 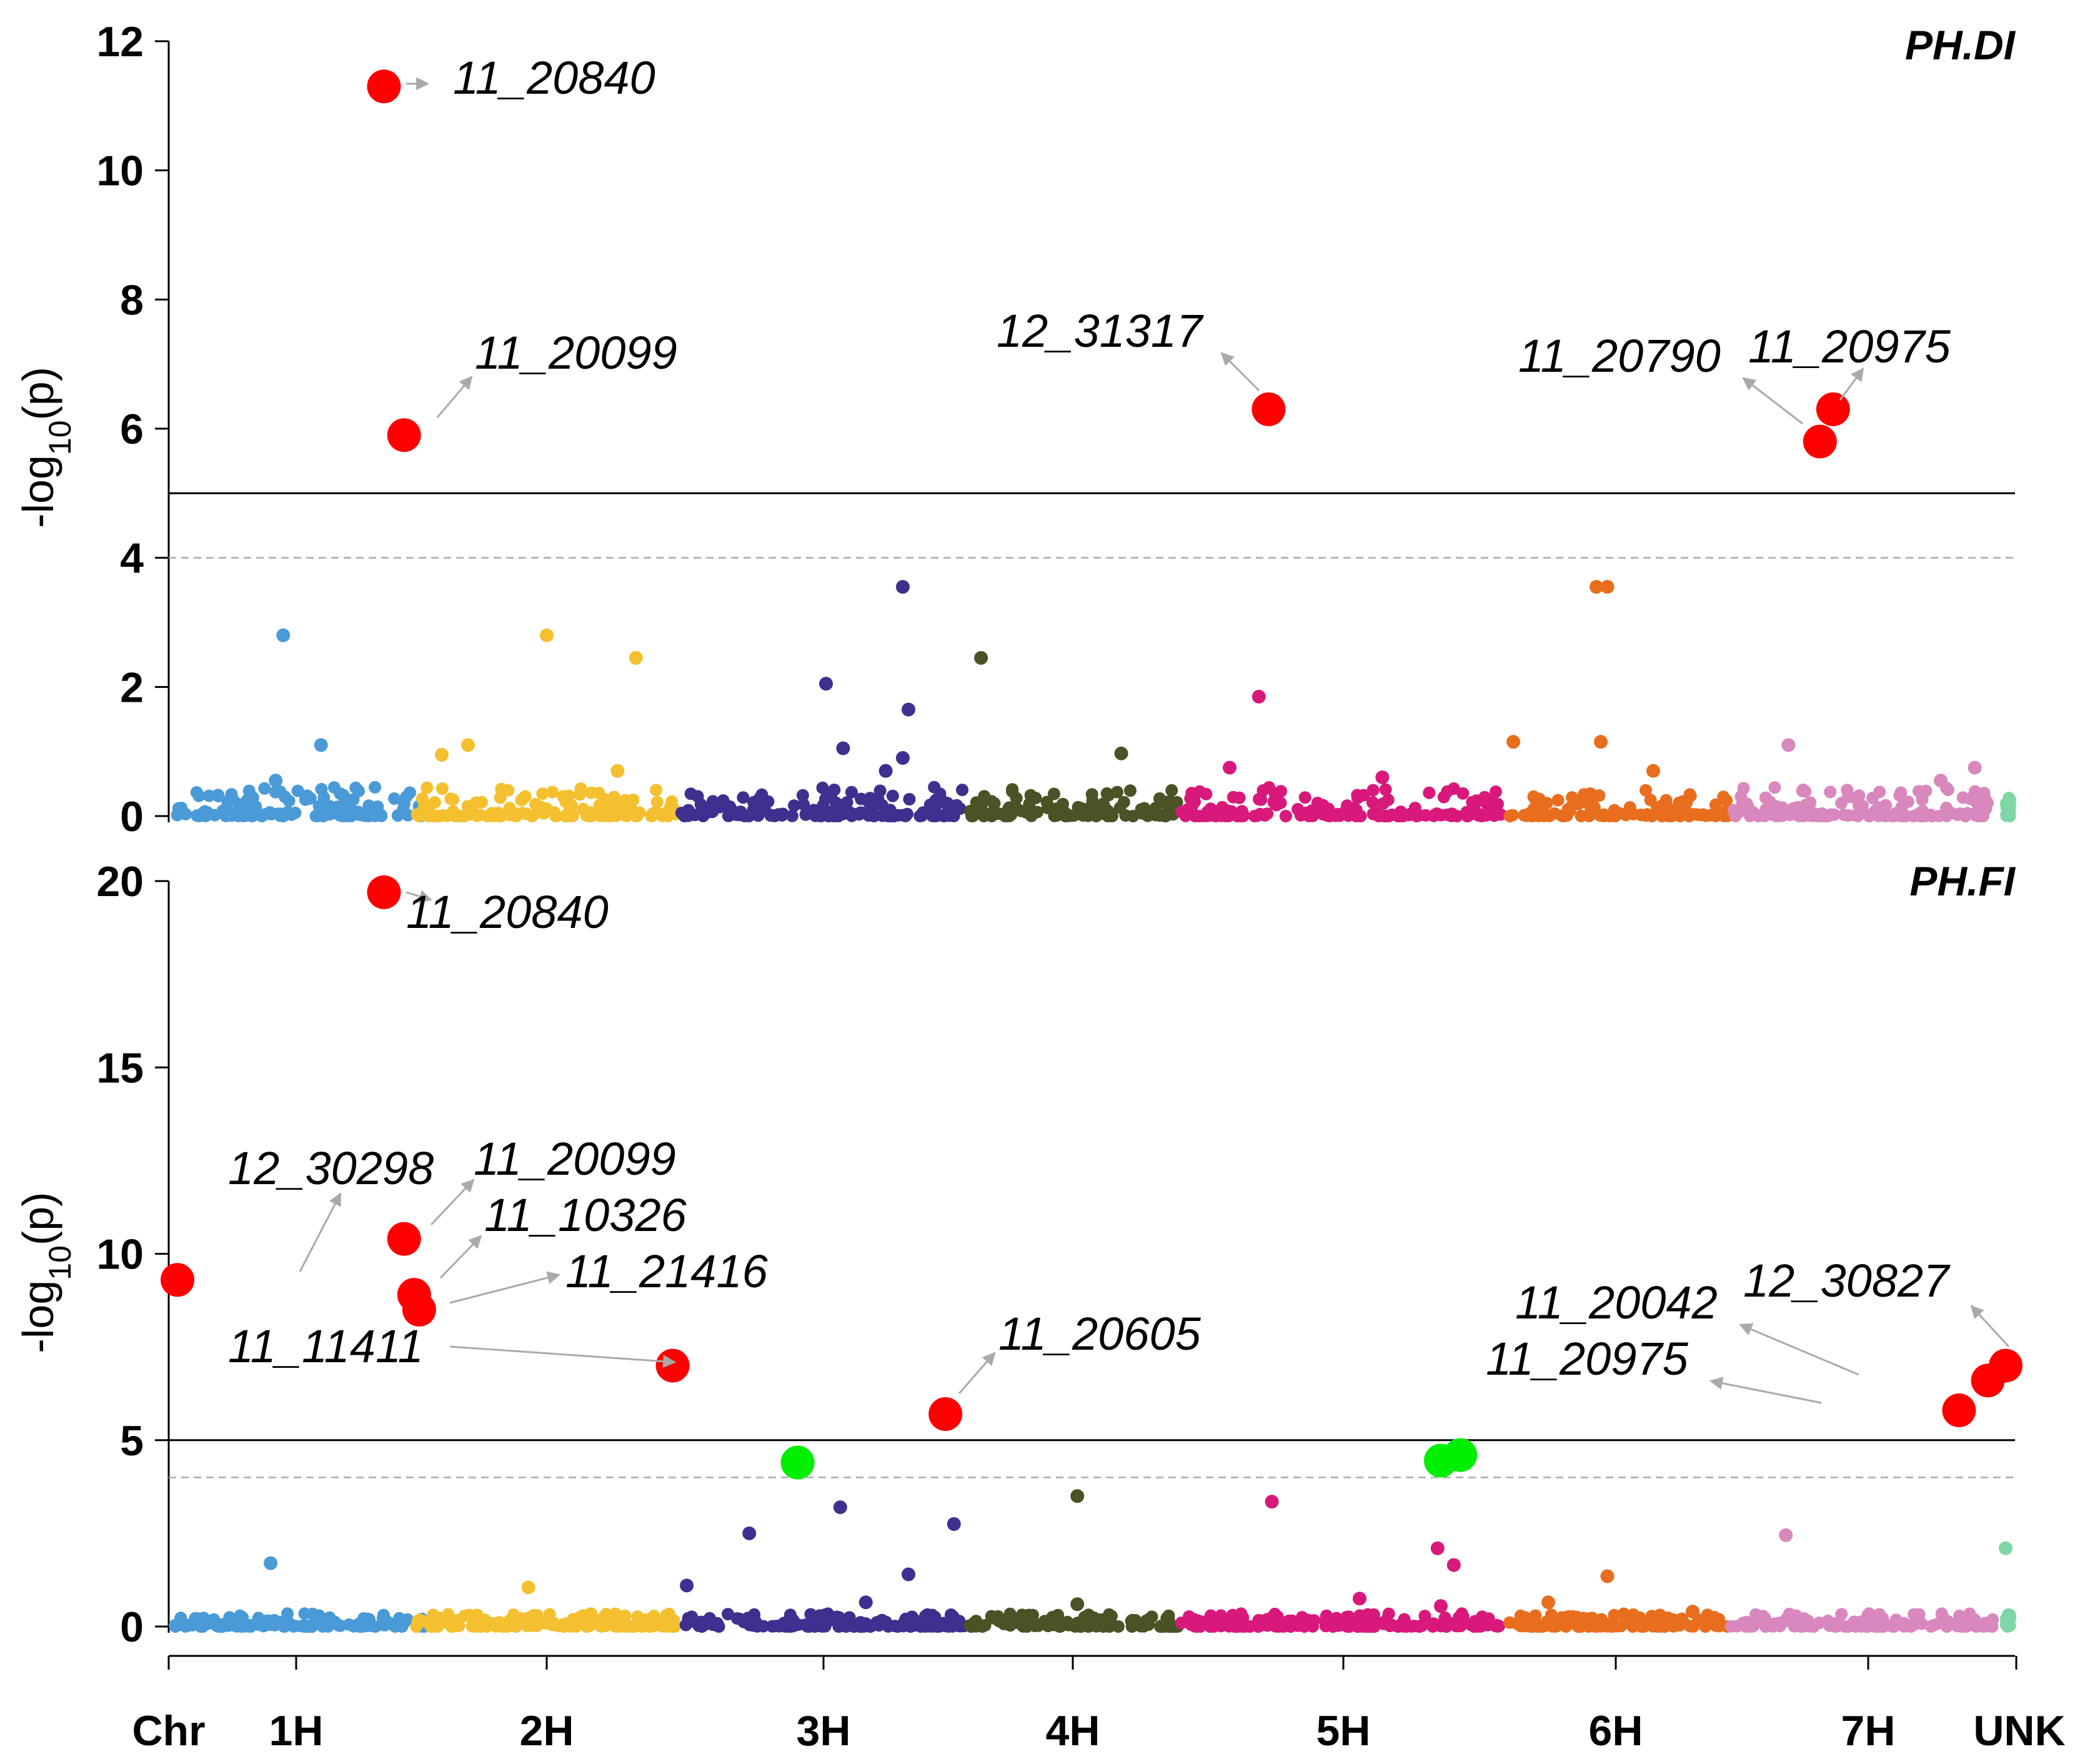 What do you see at coordinates (1100, 1334) in the screenshot?
I see `snp-label: 11_20605` at bounding box center [1100, 1334].